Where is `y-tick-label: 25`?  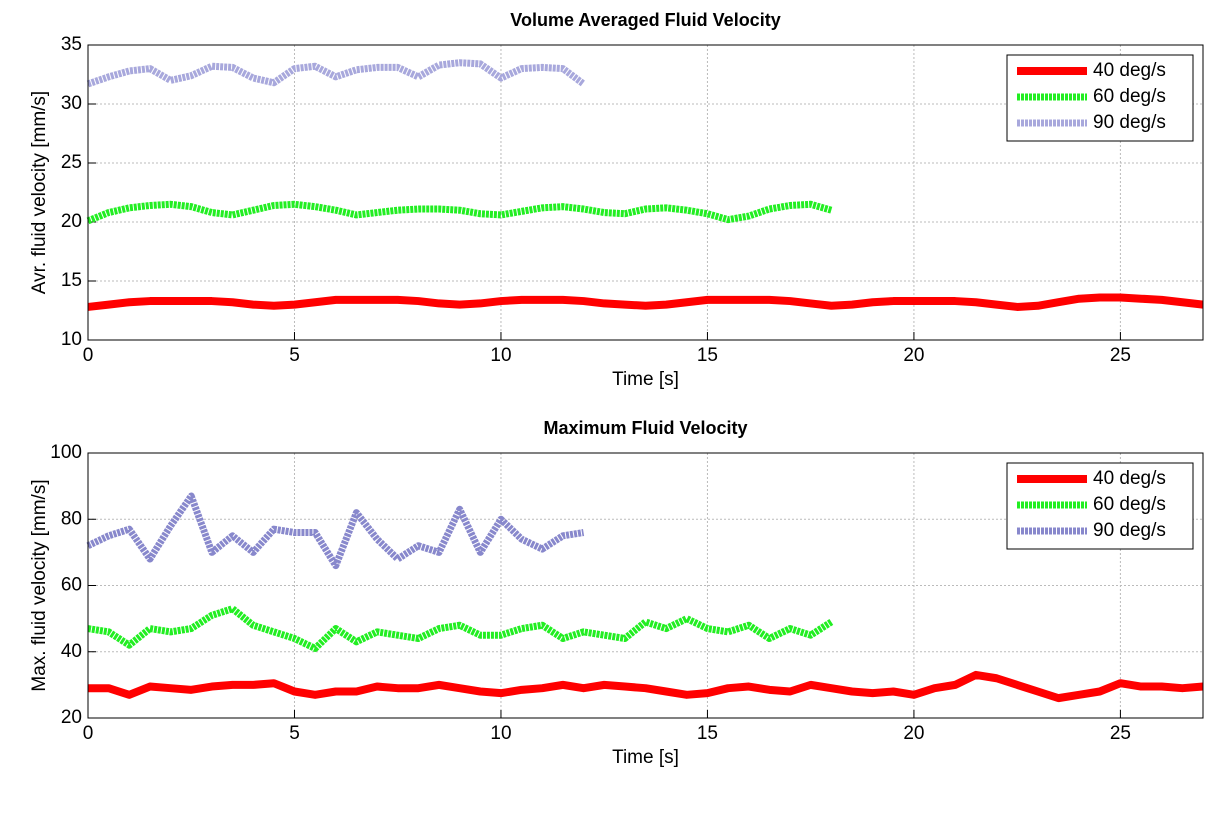 y-tick-label: 25 is located at coordinates (71, 162).